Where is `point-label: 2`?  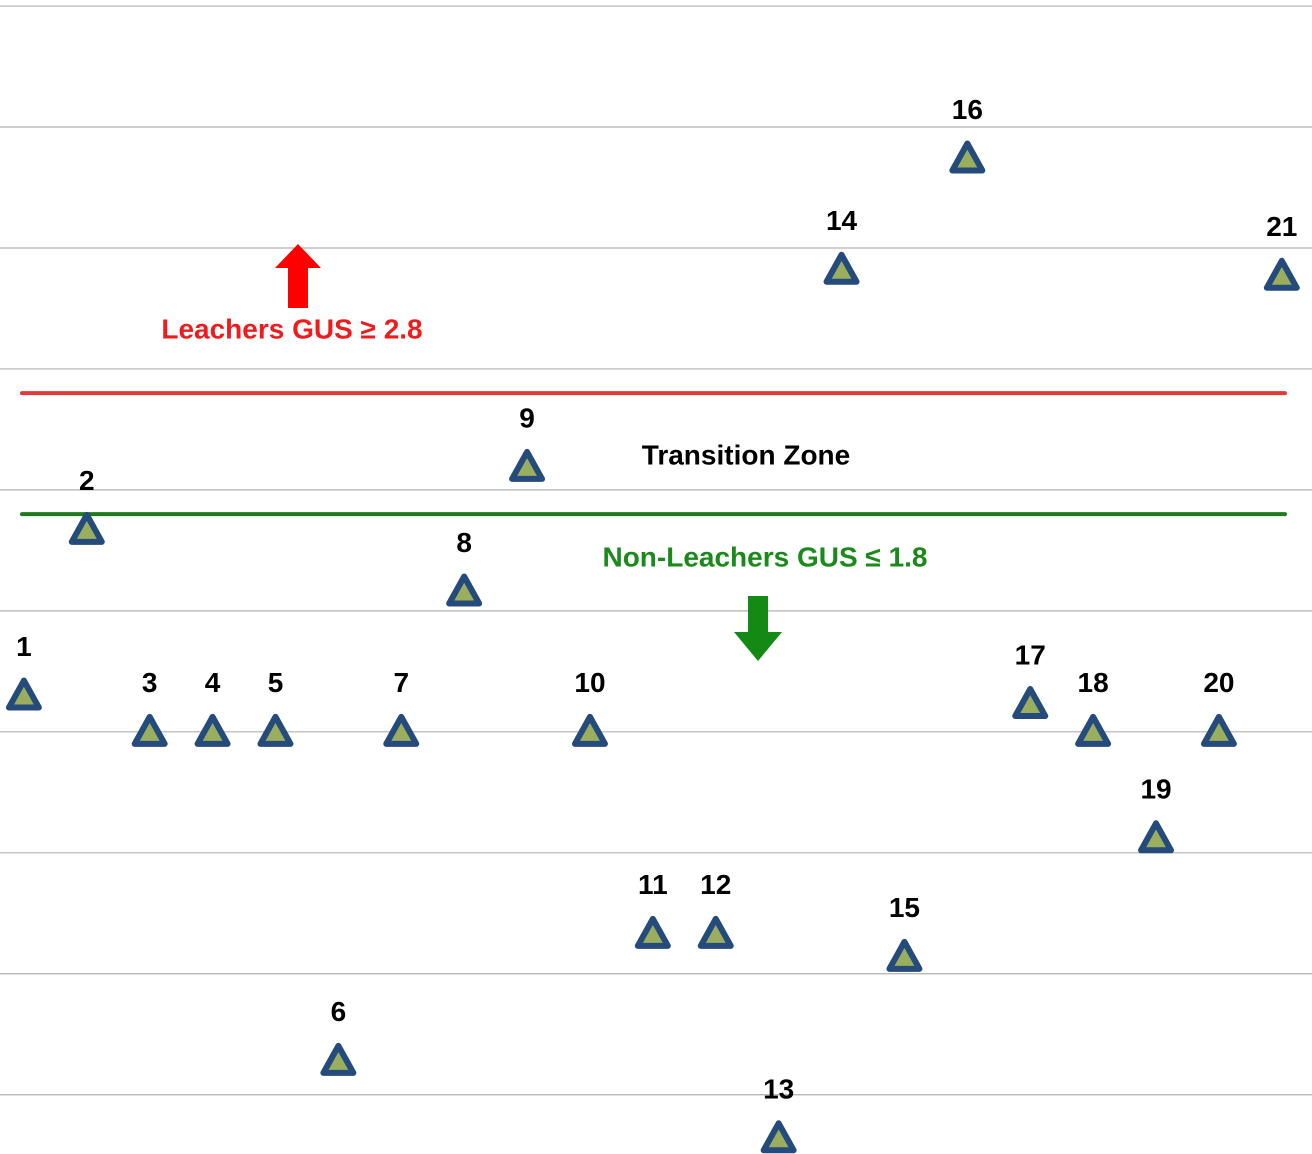 point-label: 2 is located at coordinates (87, 480).